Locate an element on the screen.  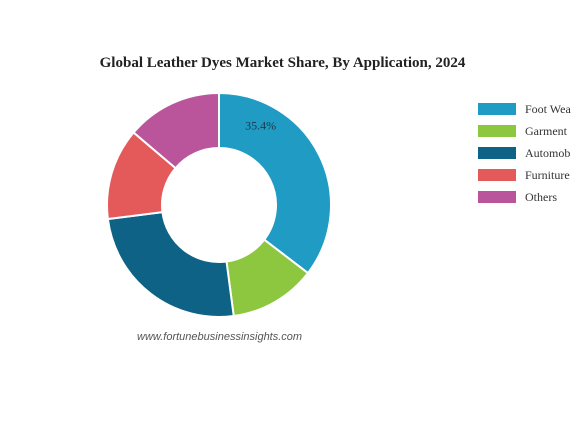
legend-item: Others is located at coordinates (524, 197).